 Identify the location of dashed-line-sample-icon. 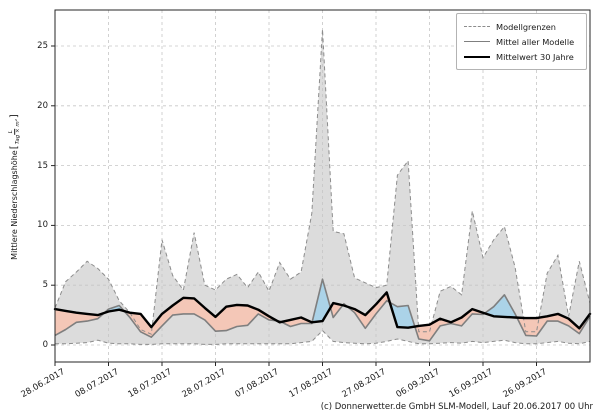
(477, 26).